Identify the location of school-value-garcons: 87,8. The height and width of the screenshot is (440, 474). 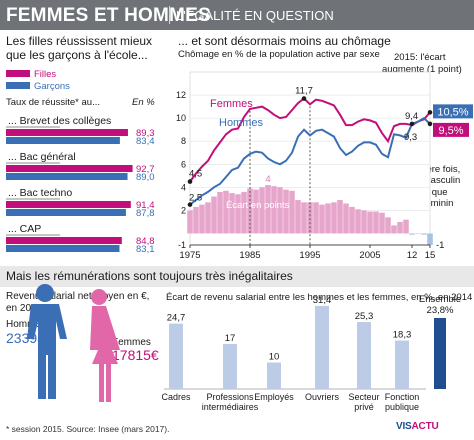
(145, 213).